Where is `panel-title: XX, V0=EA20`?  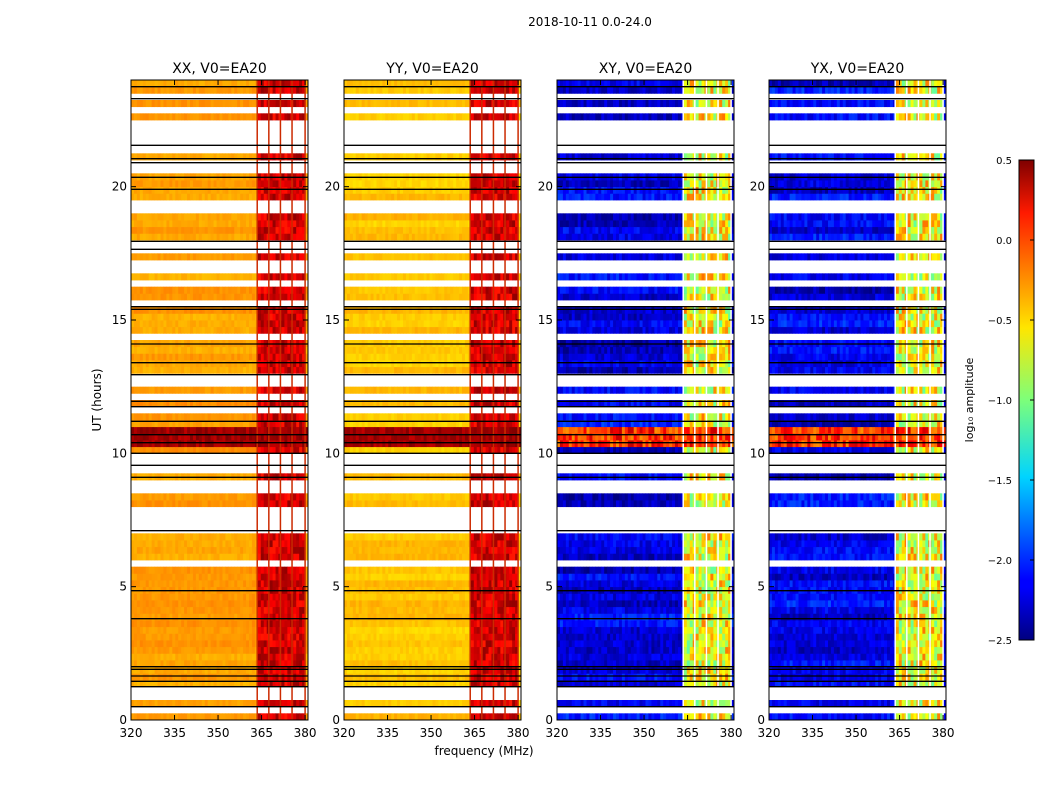
panel-title: XX, V0=EA20 is located at coordinates (219, 69).